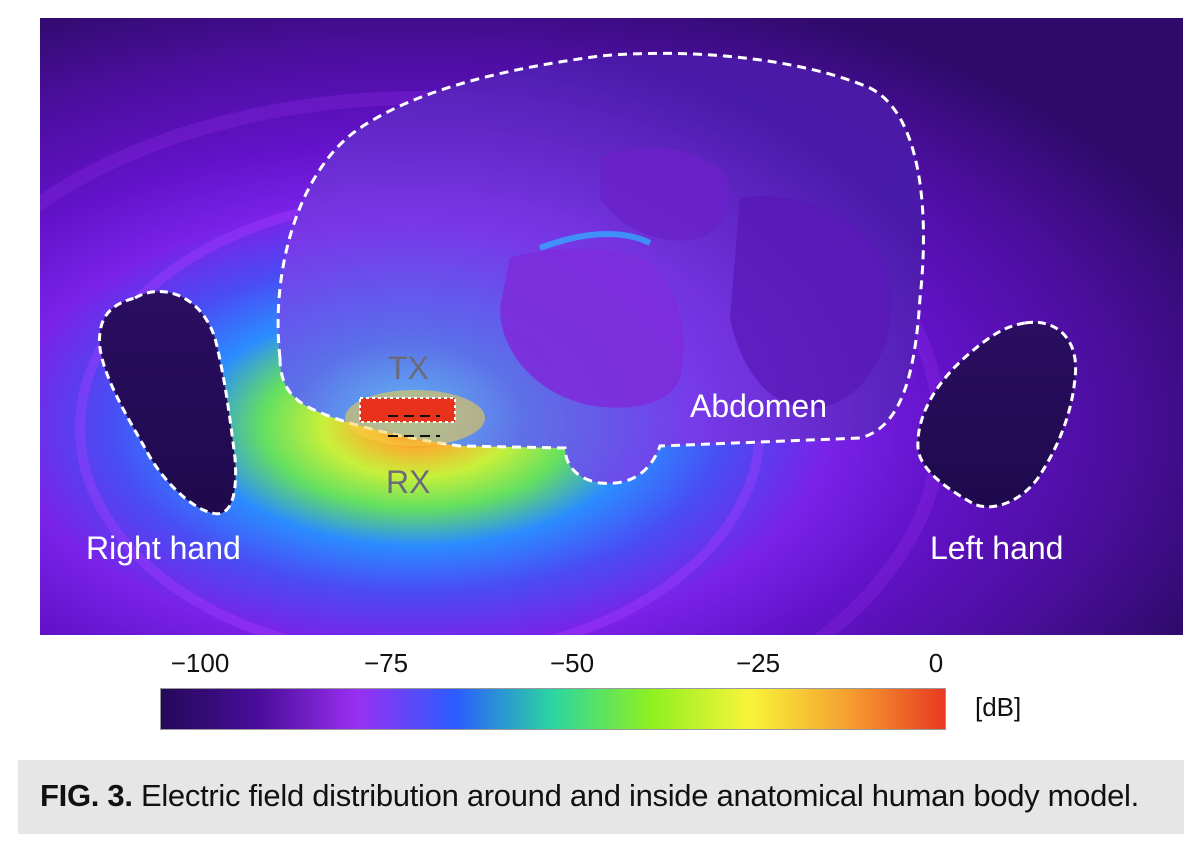  I want to click on right-hand-region, so click(167, 402).